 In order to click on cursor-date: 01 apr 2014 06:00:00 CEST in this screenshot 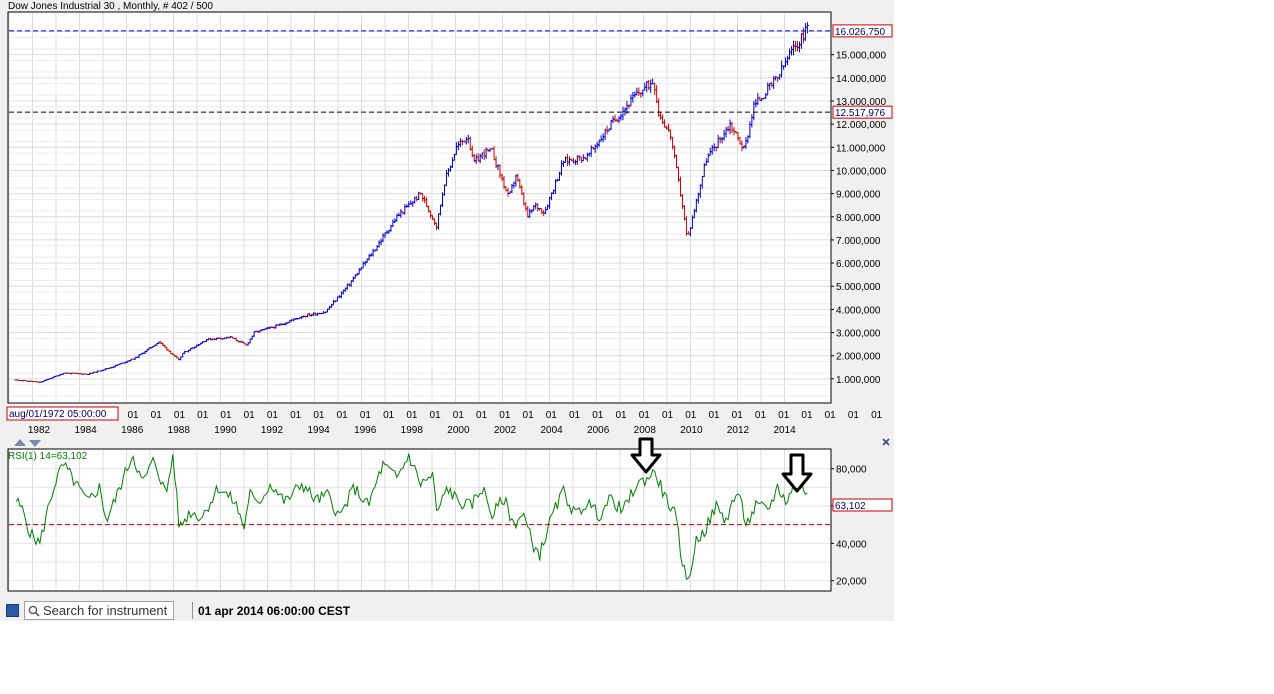, I will do `click(274, 611)`.